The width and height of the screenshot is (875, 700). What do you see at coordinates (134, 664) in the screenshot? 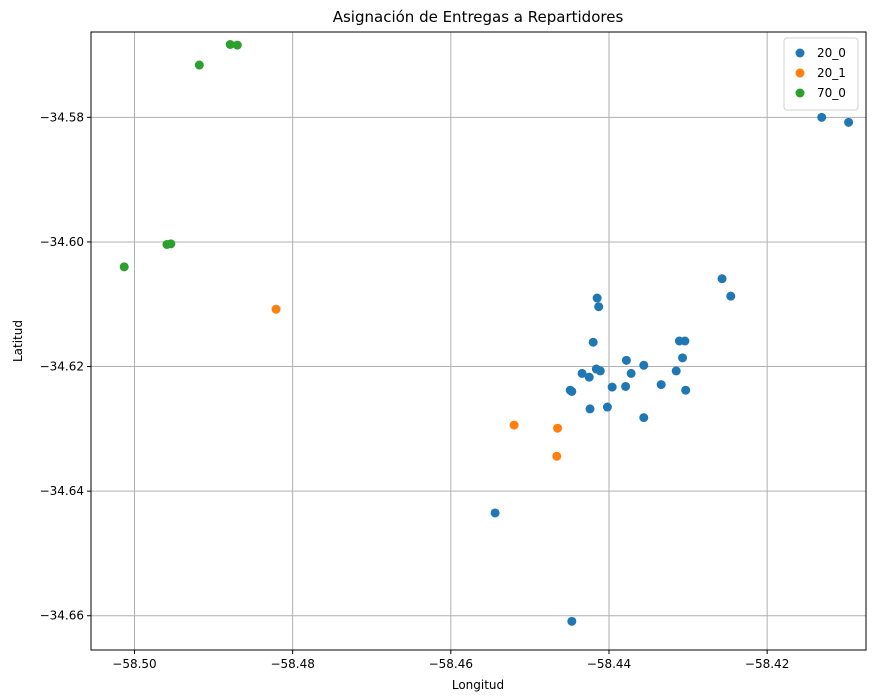
I see `x-tick-label: −58.50` at bounding box center [134, 664].